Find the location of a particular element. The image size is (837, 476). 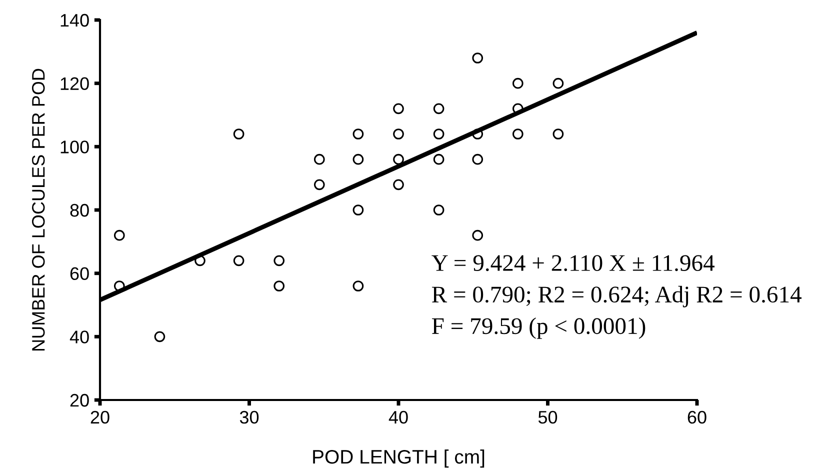

y-tick-label: 100 is located at coordinates (74, 147).